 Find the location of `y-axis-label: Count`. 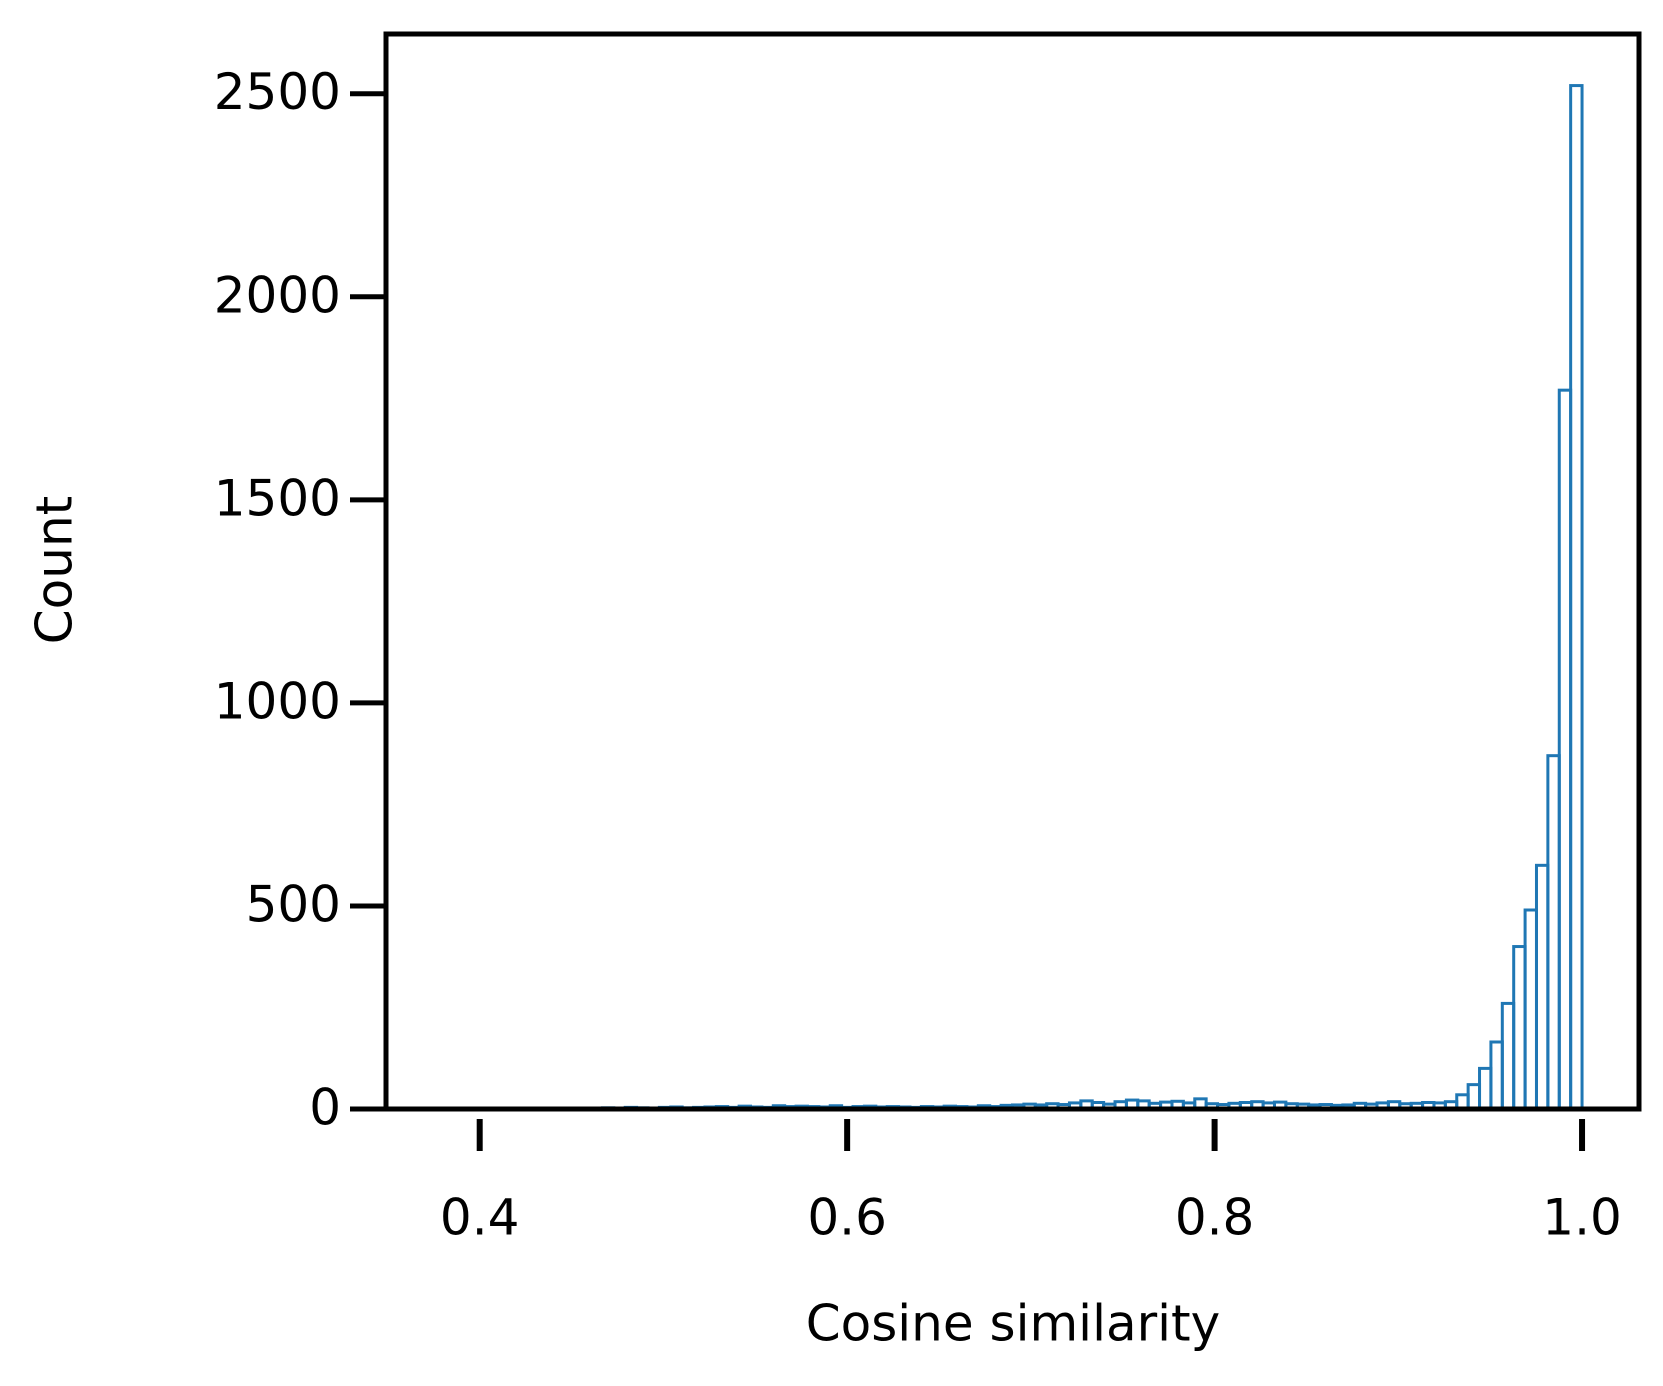

y-axis-label: Count is located at coordinates (55, 570).